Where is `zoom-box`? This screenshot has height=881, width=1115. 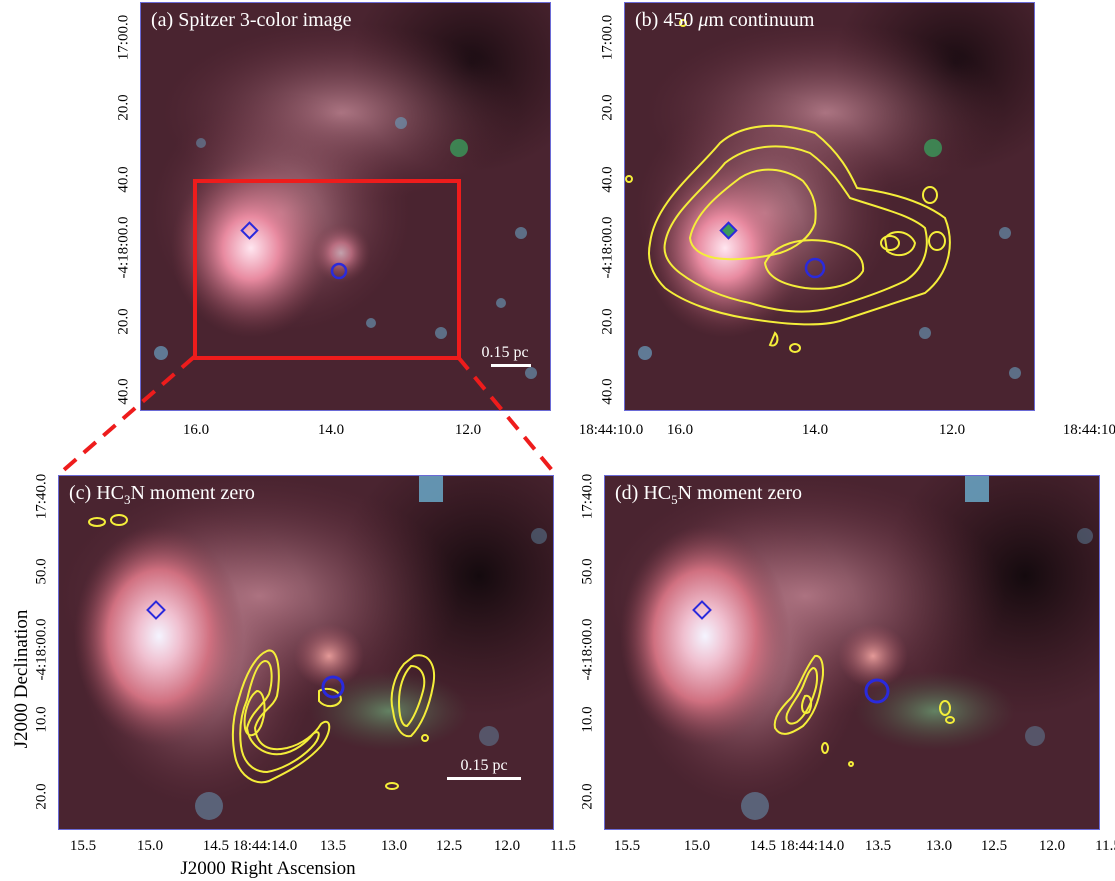
zoom-box is located at coordinates (327, 269).